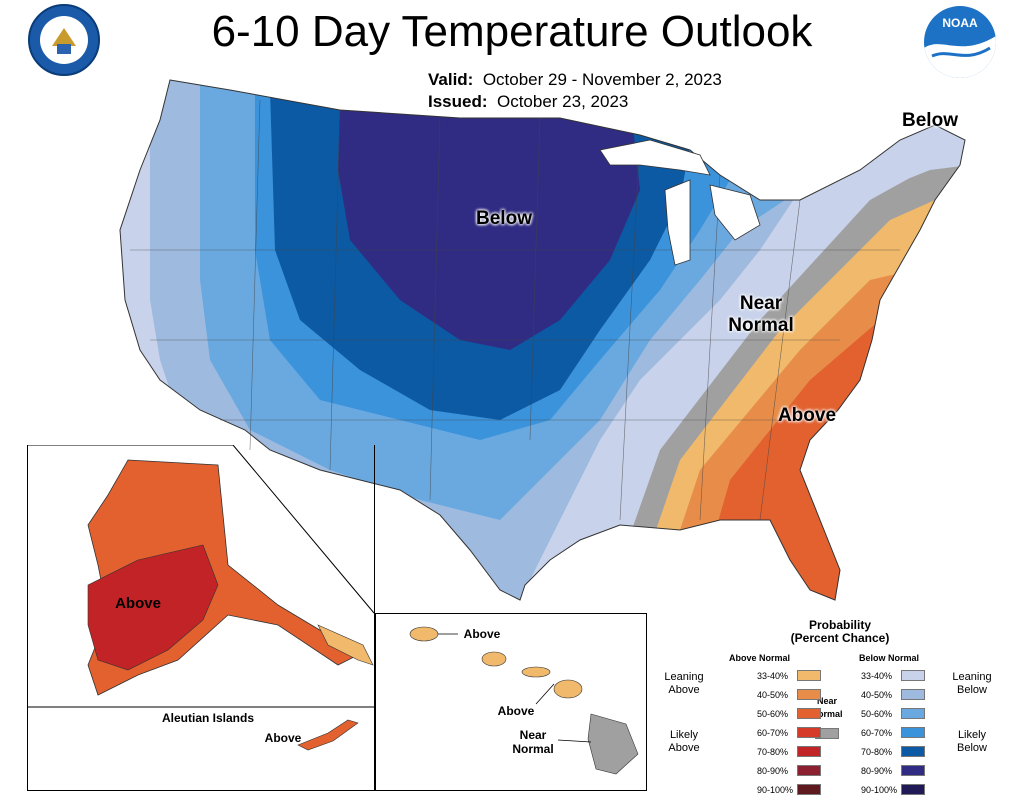 The image size is (1024, 796). I want to click on legend-below-header: Below Normal, so click(889, 658).